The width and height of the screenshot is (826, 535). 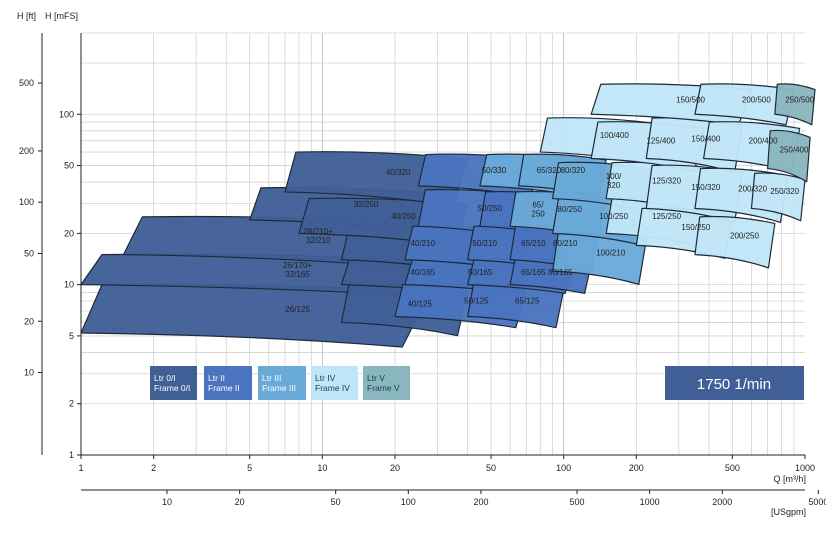 I want to click on pump-region-label: 150/500, so click(x=690, y=99).